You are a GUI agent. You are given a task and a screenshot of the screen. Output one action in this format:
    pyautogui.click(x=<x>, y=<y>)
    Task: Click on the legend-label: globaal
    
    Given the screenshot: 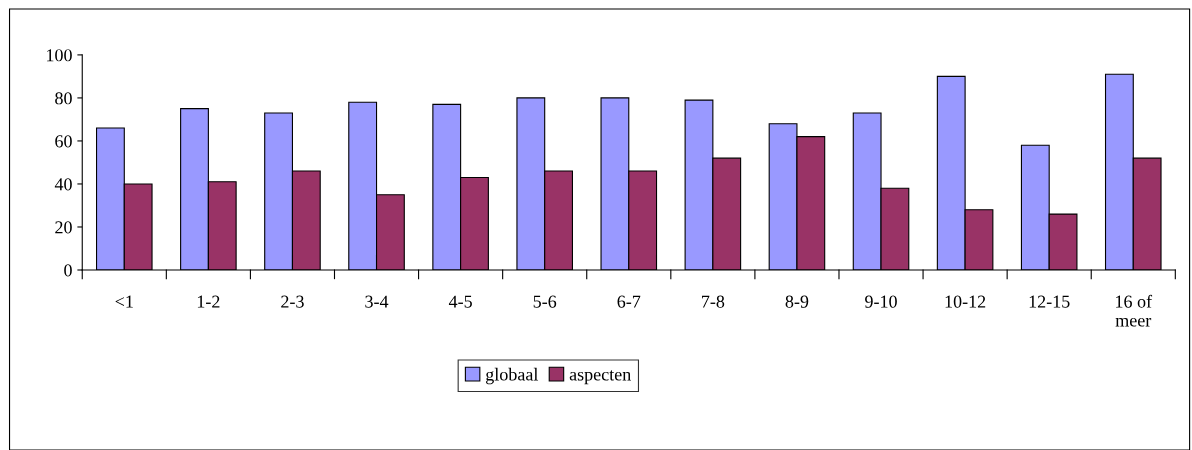 What is the action you would take?
    pyautogui.click(x=512, y=376)
    